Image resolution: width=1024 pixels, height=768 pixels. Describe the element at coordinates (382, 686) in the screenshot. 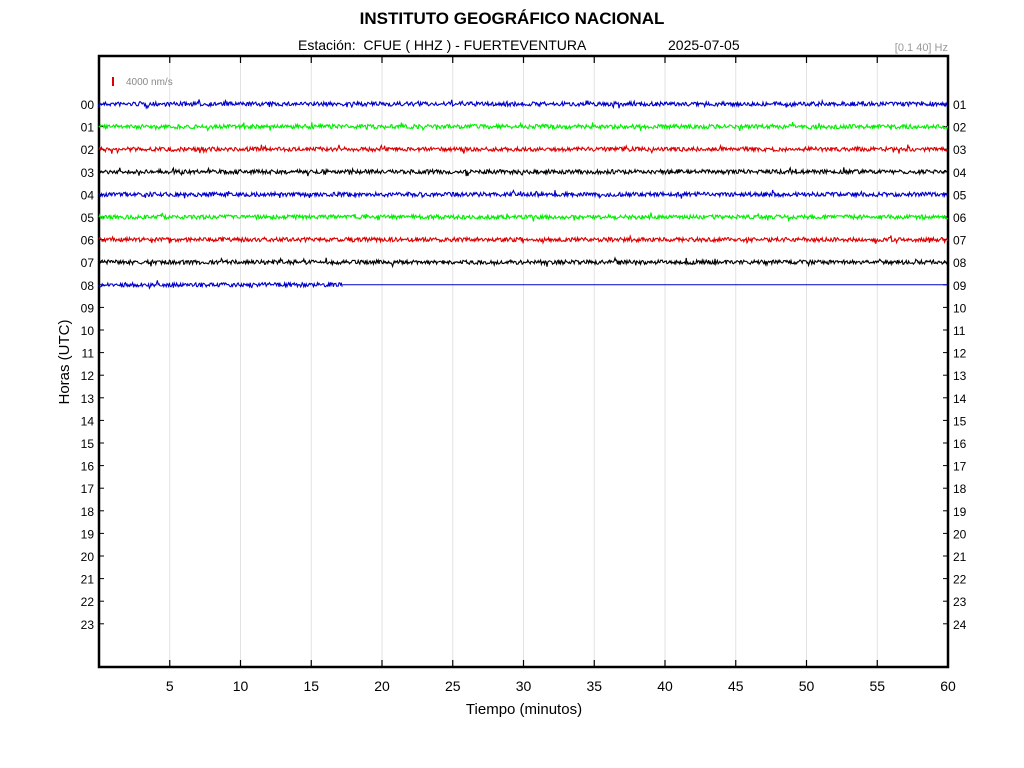

I see `x-tick-label: 20` at that location.